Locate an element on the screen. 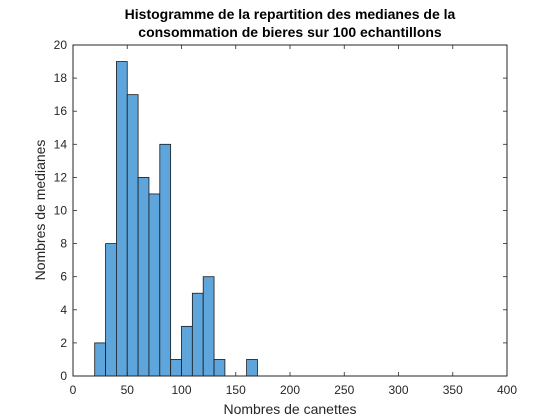  x-tick-label: 200 is located at coordinates (290, 390).